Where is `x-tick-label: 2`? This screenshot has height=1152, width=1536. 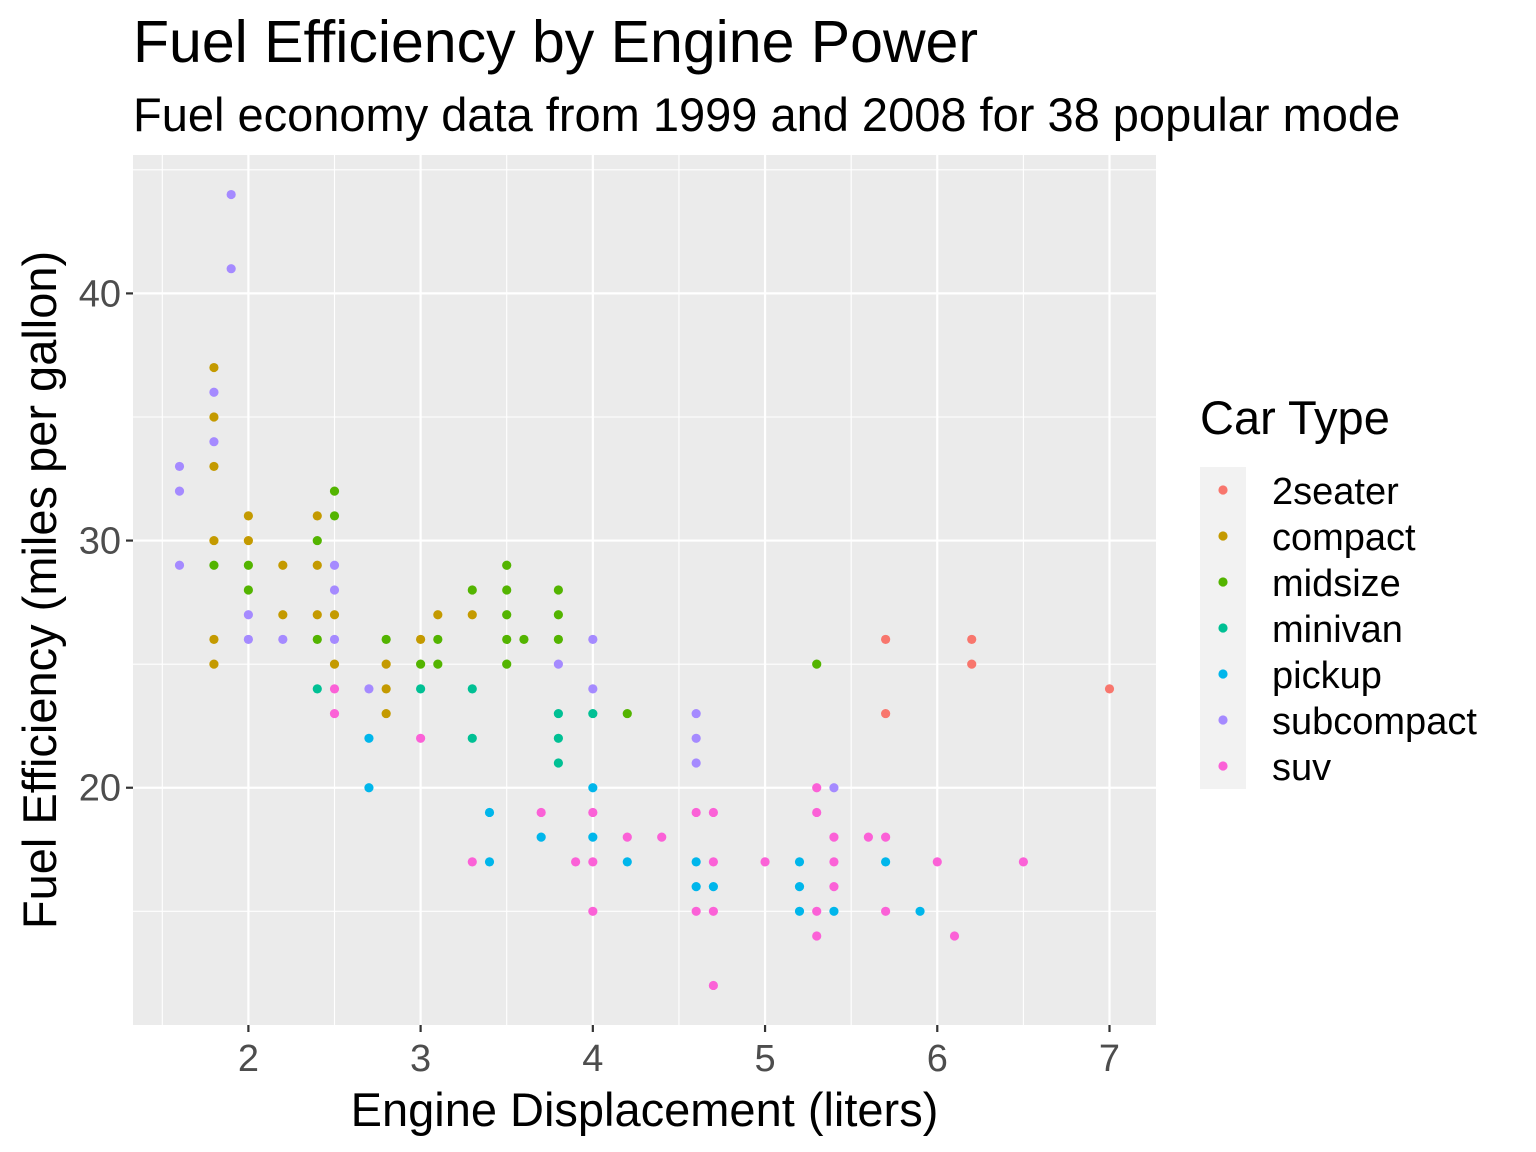
x-tick-label: 2 is located at coordinates (248, 1059).